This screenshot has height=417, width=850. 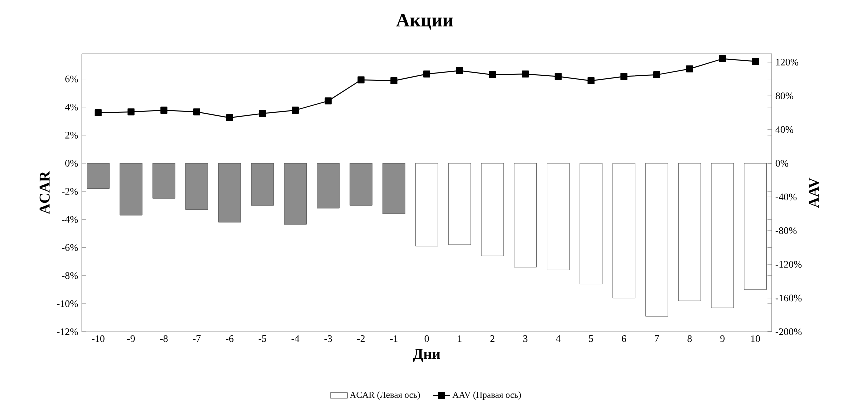 What do you see at coordinates (460, 339) in the screenshot?
I see `x-tick-label: 1` at bounding box center [460, 339].